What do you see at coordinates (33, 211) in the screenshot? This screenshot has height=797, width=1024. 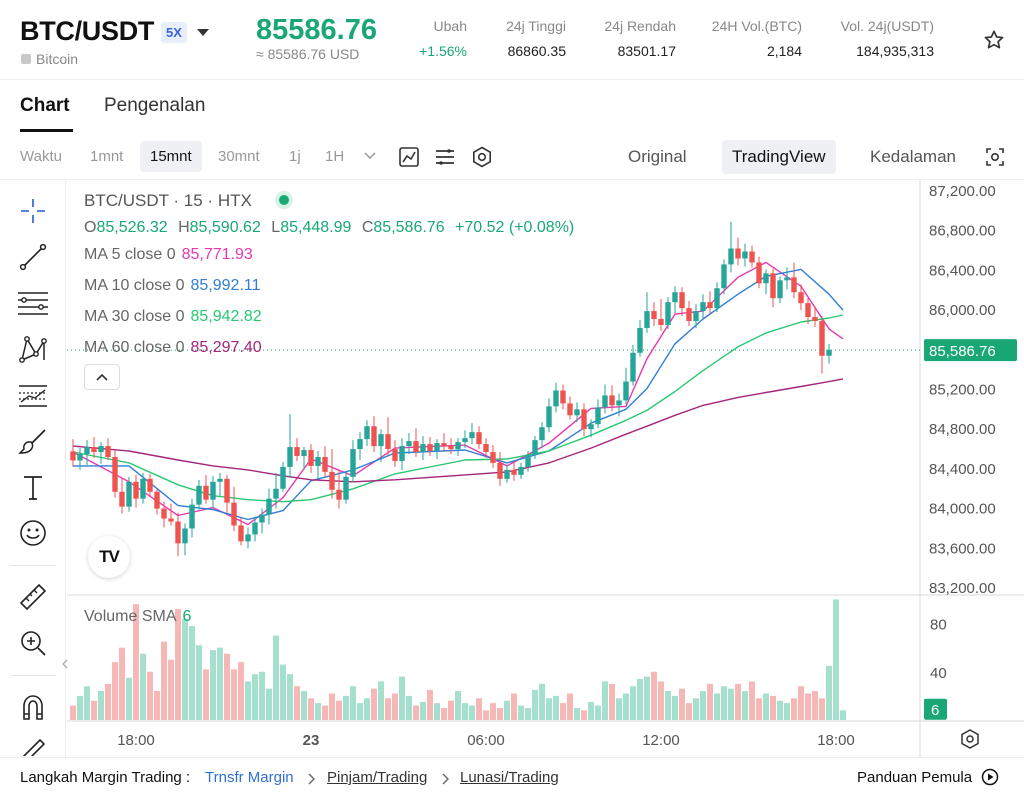 I see `crosshair-tool` at bounding box center [33, 211].